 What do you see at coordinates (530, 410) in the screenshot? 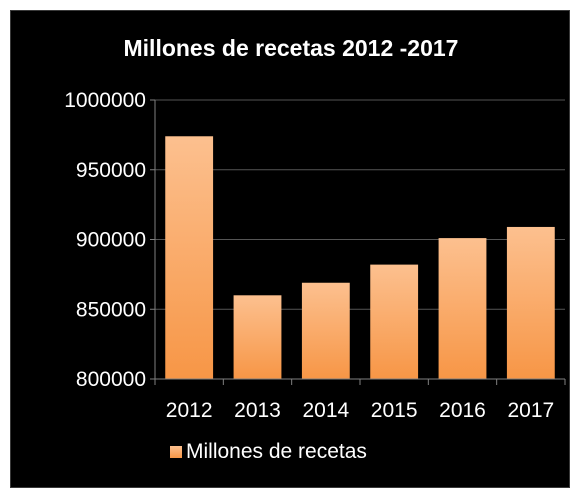
I see `x-tick-label: 2017` at bounding box center [530, 410].